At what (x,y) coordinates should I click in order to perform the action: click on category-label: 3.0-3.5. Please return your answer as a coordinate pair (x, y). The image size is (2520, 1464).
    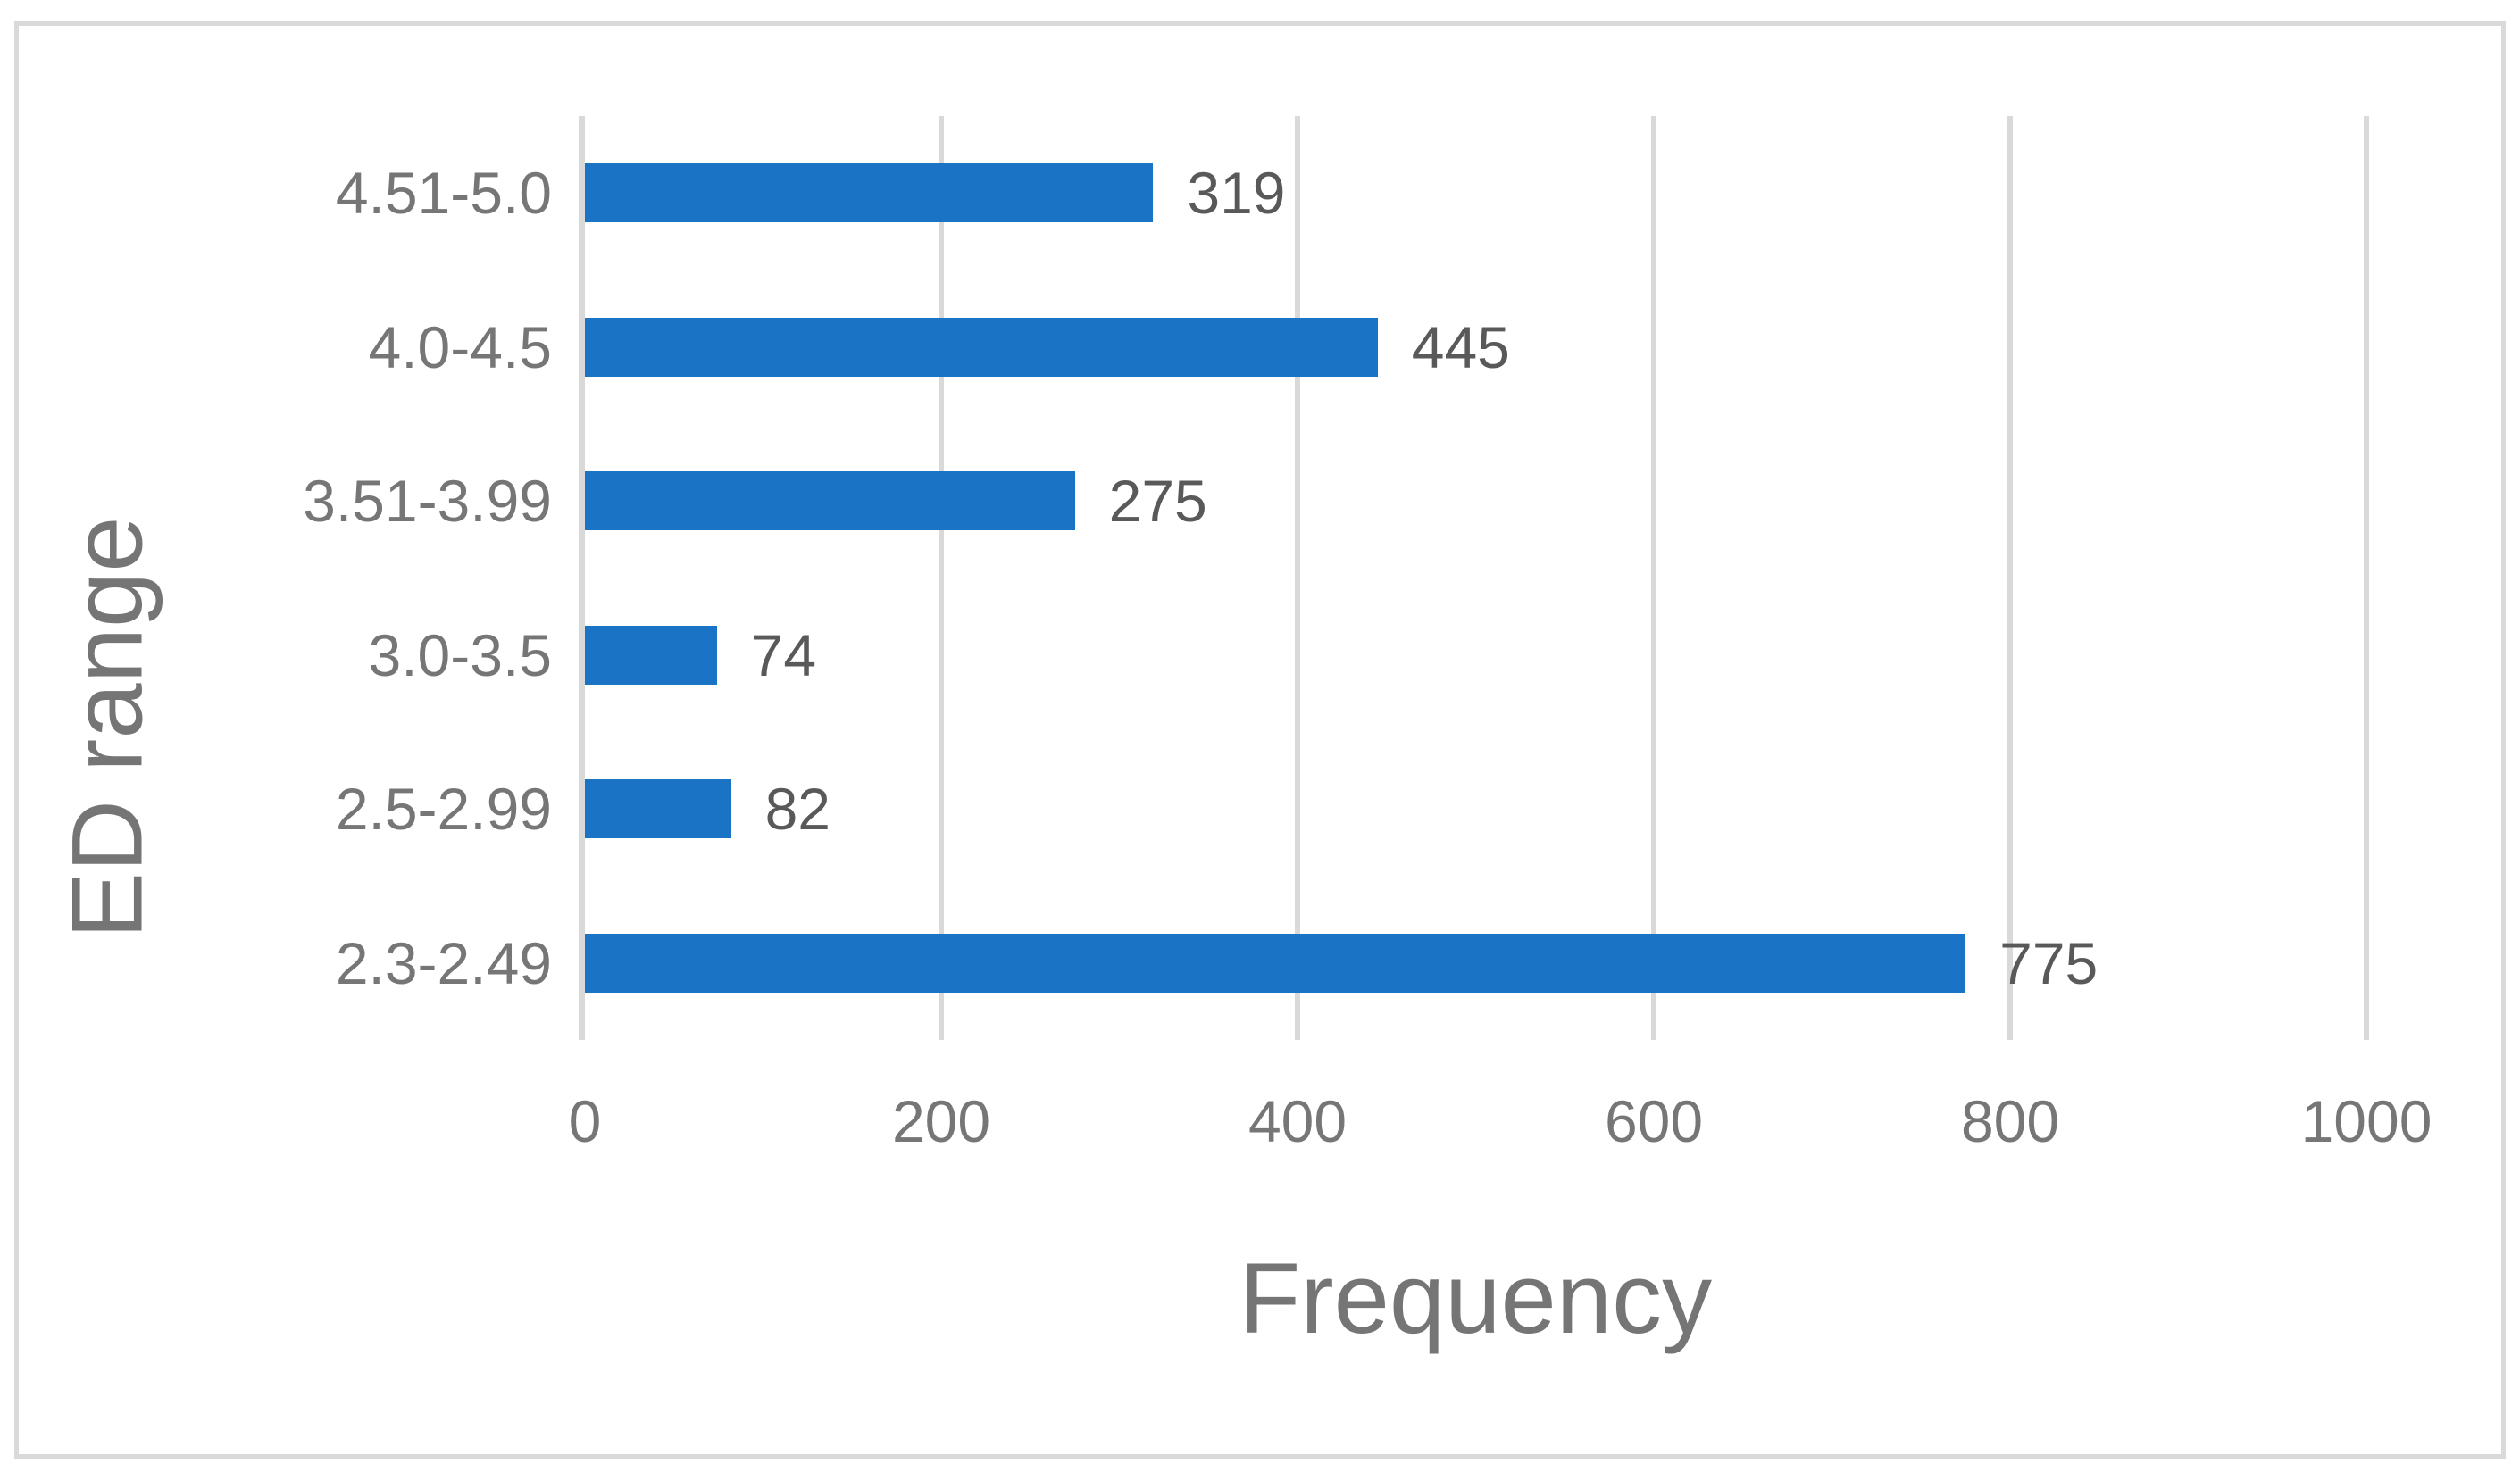
    Looking at the image, I should click on (460, 654).